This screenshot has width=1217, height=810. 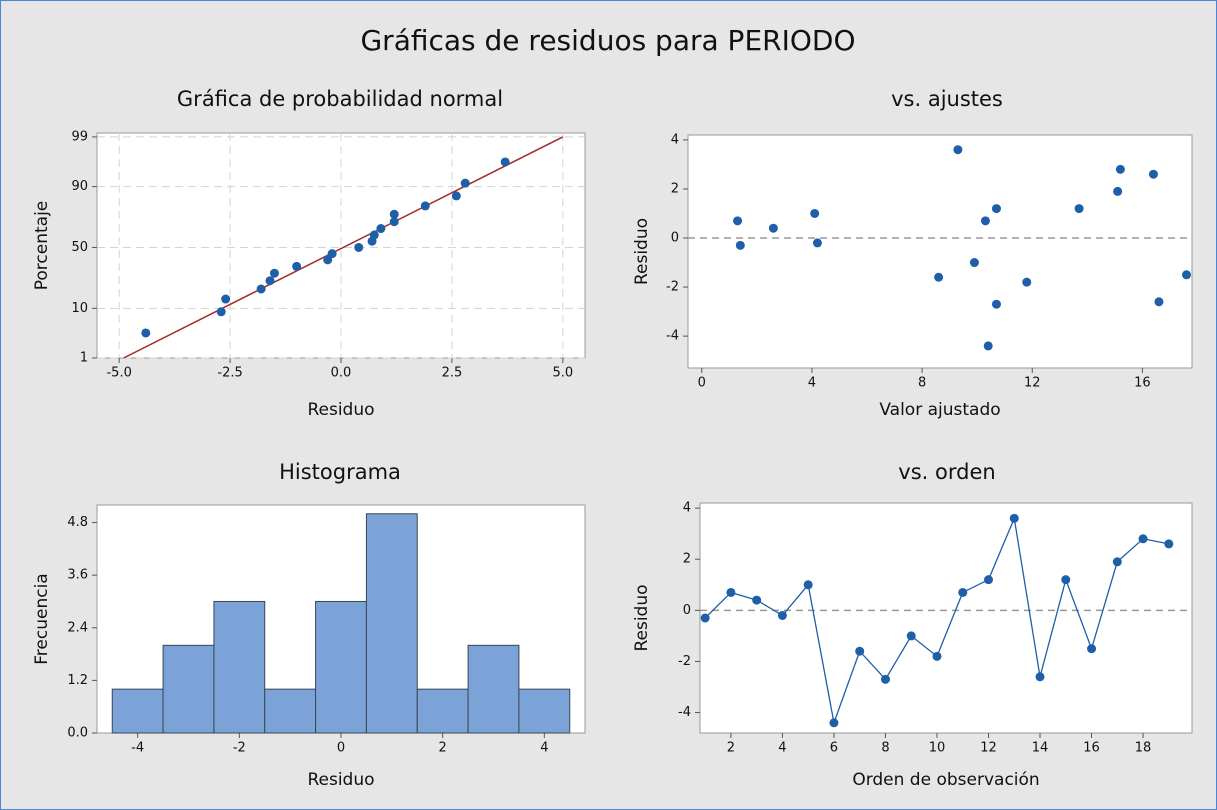 What do you see at coordinates (1143, 748) in the screenshot?
I see `x-tick-label: 18` at bounding box center [1143, 748].